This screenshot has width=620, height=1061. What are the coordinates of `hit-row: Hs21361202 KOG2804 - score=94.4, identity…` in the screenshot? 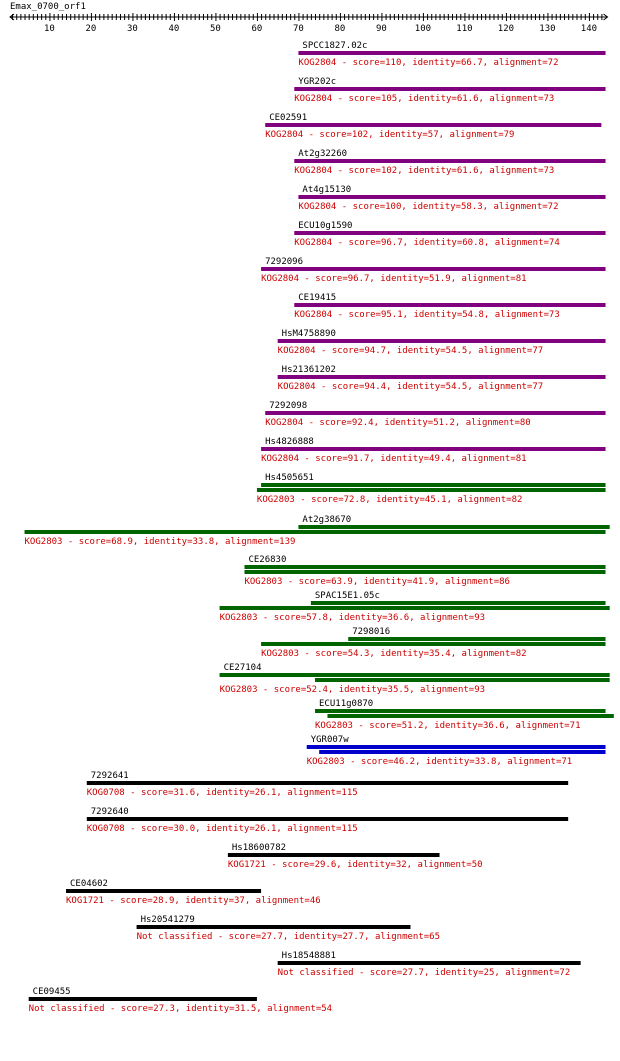 It's located at (441, 378).